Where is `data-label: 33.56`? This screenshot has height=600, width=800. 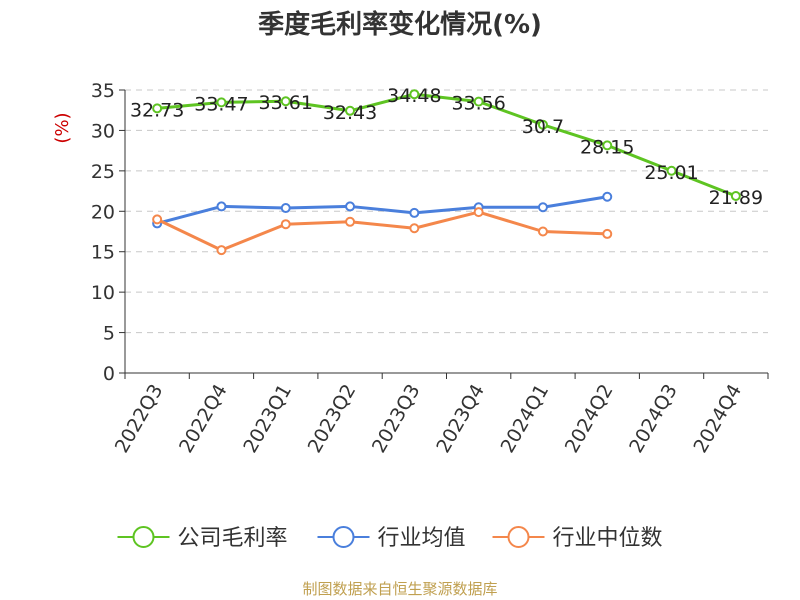
data-label: 33.56 is located at coordinates (478, 104).